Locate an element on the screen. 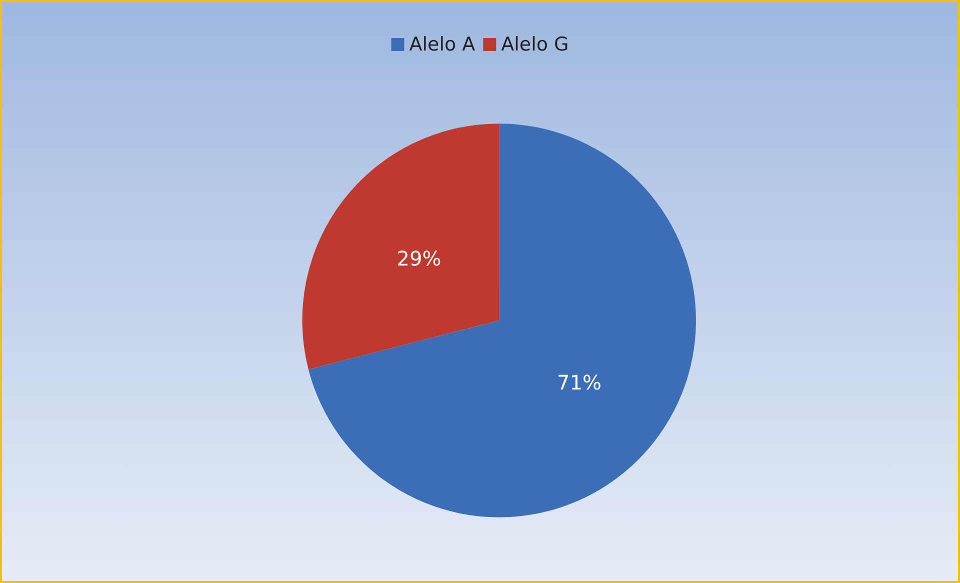 This screenshot has height=583, width=960. data-label: 71% is located at coordinates (579, 382).